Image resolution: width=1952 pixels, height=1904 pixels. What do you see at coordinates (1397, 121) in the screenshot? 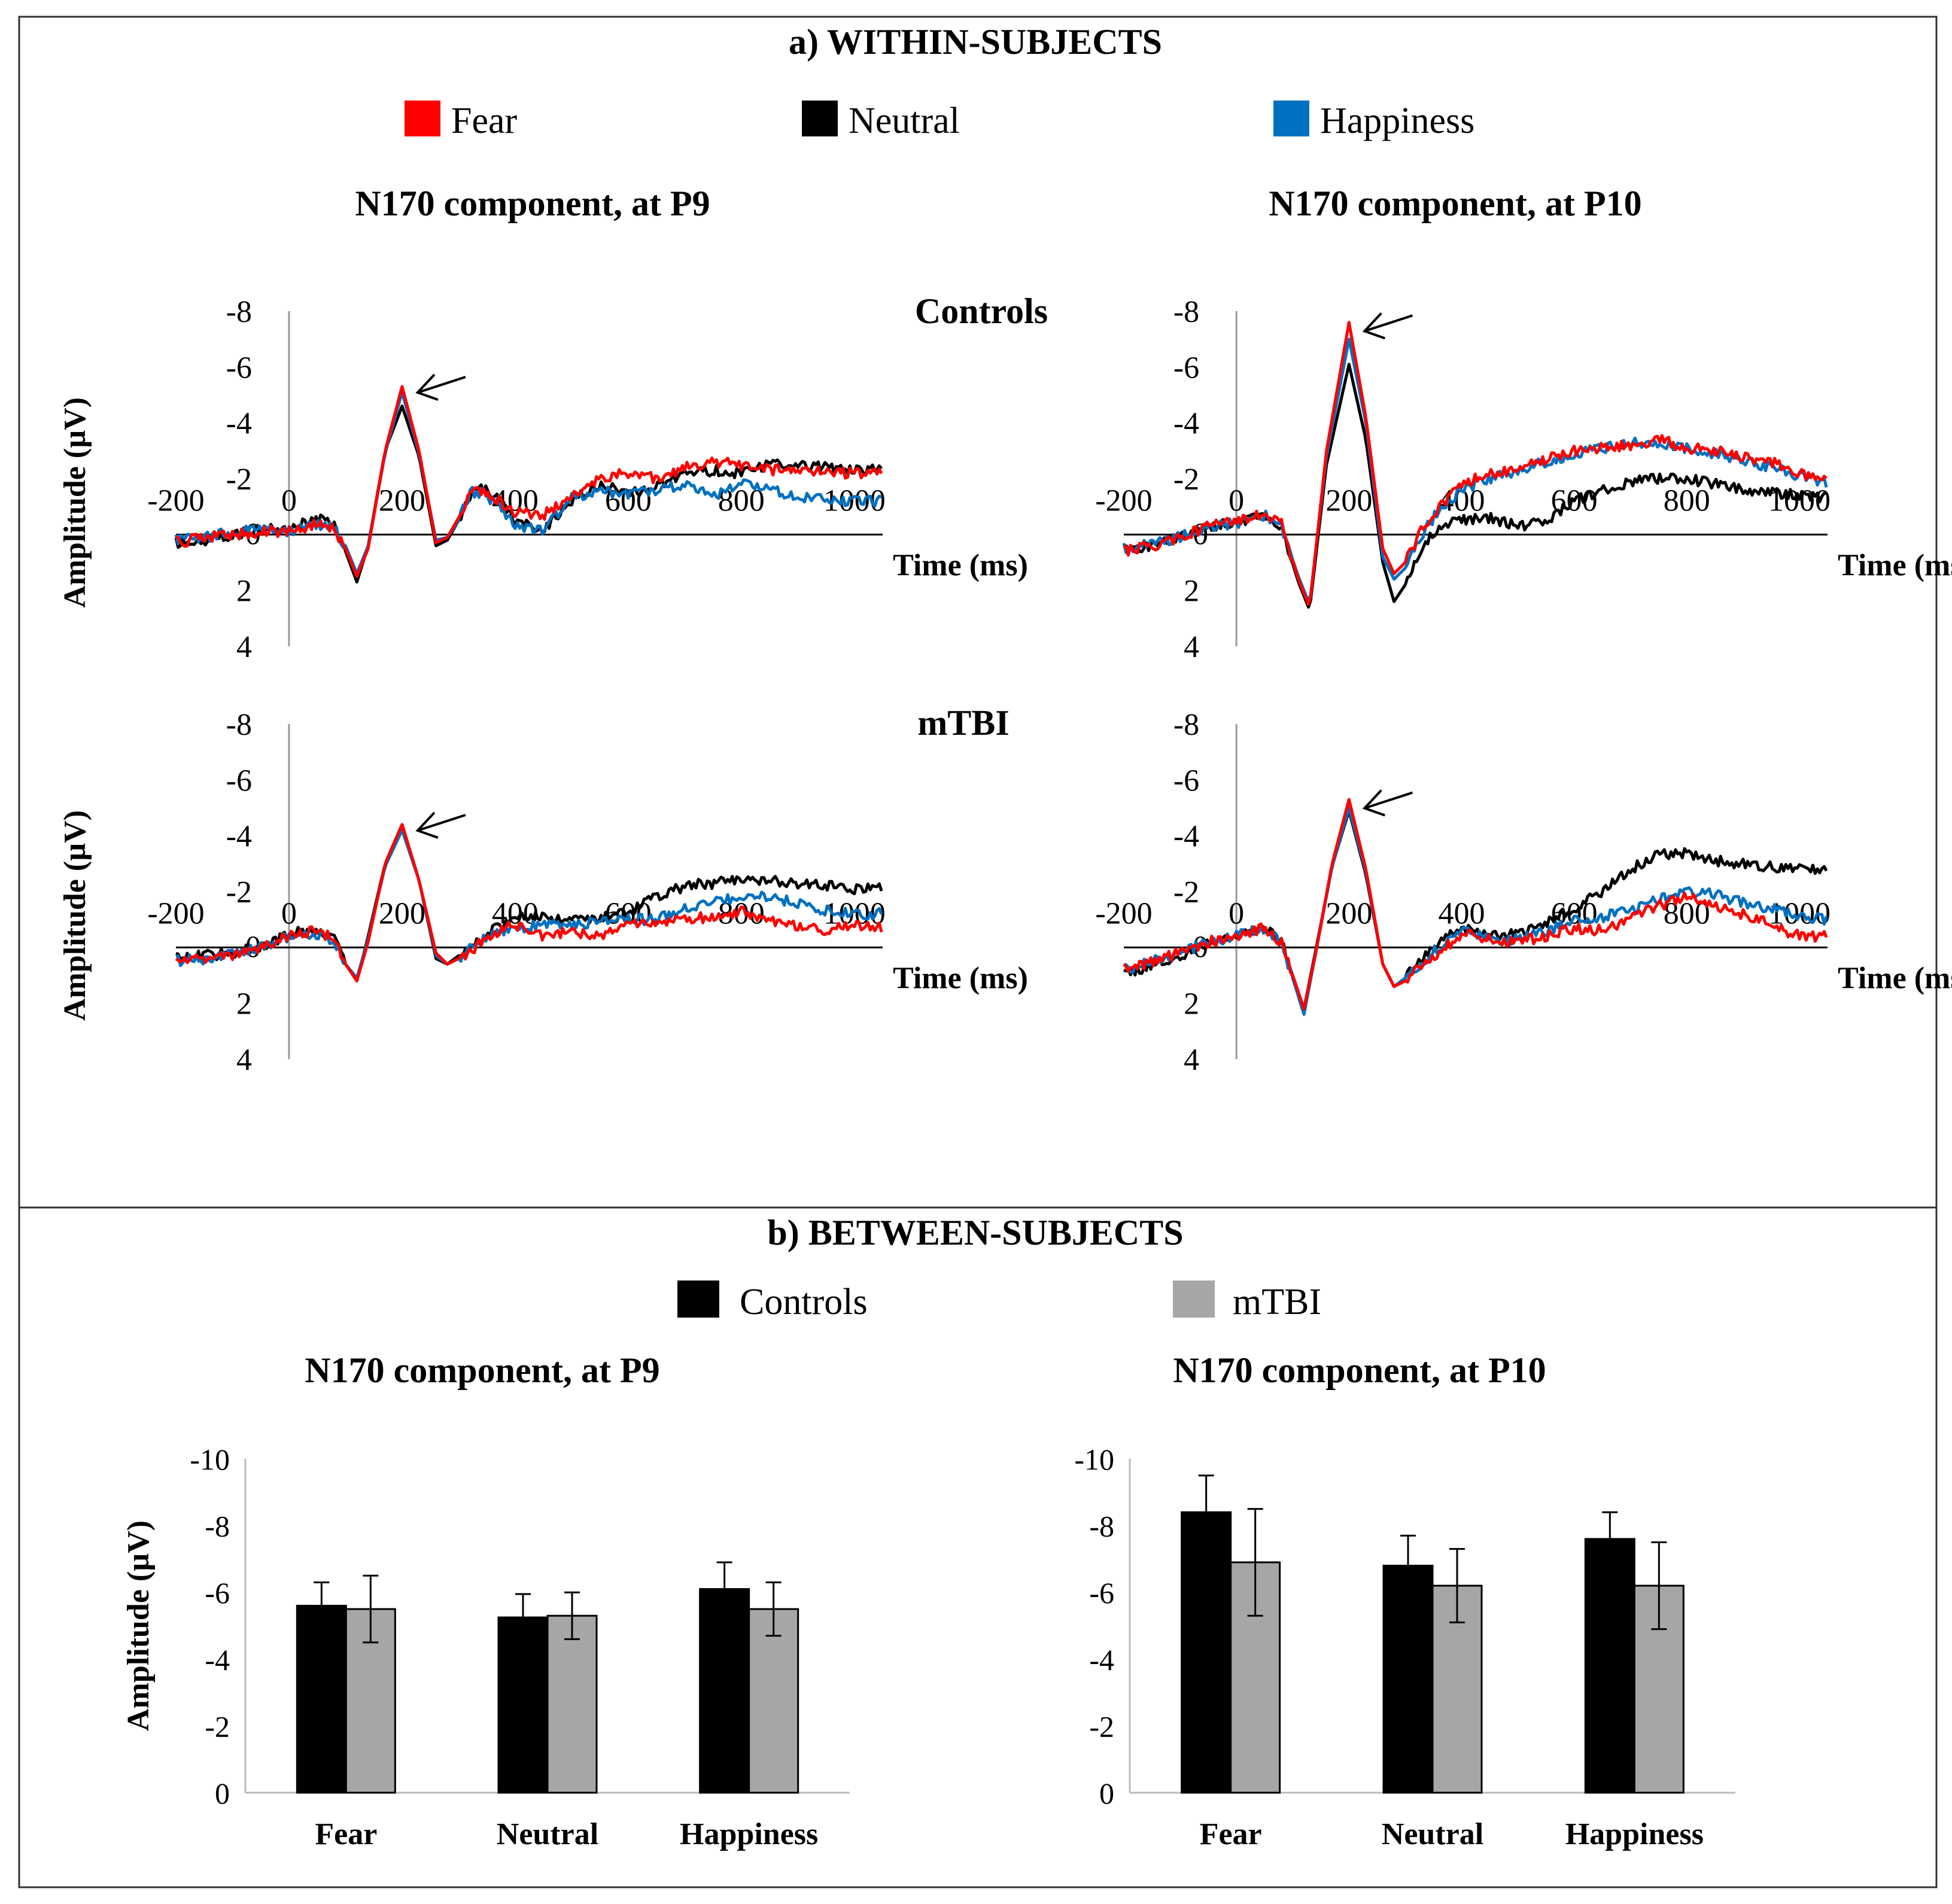
I see `legend-label-happiness: Happiness` at bounding box center [1397, 121].